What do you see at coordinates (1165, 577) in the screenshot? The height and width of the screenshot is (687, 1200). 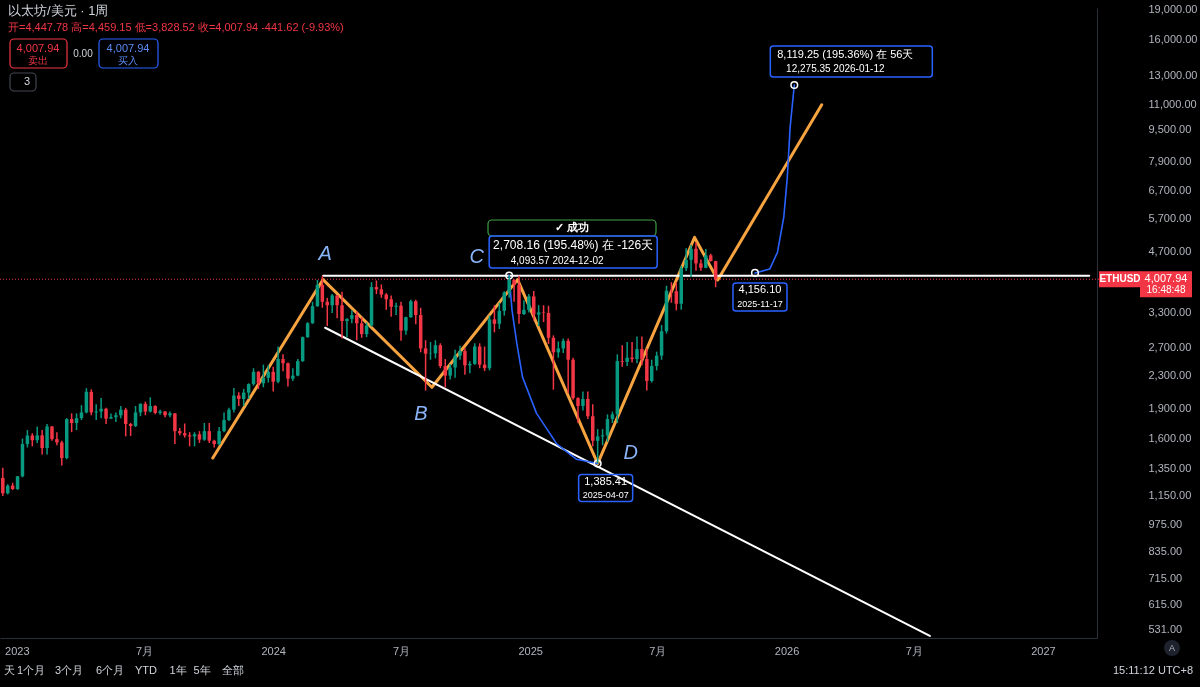 I see `y-tick-label: 715.00` at bounding box center [1165, 577].